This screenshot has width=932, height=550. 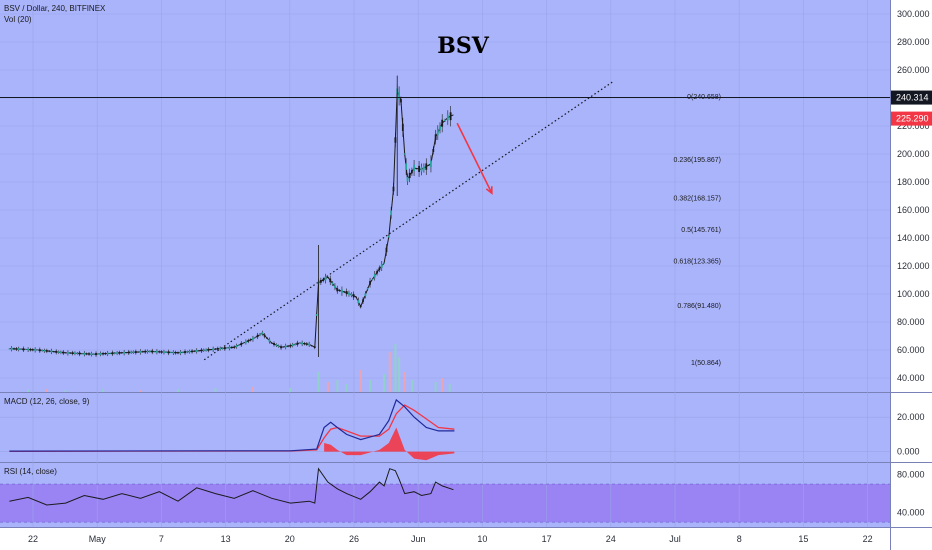 I want to click on macd-layer, so click(x=445, y=429).